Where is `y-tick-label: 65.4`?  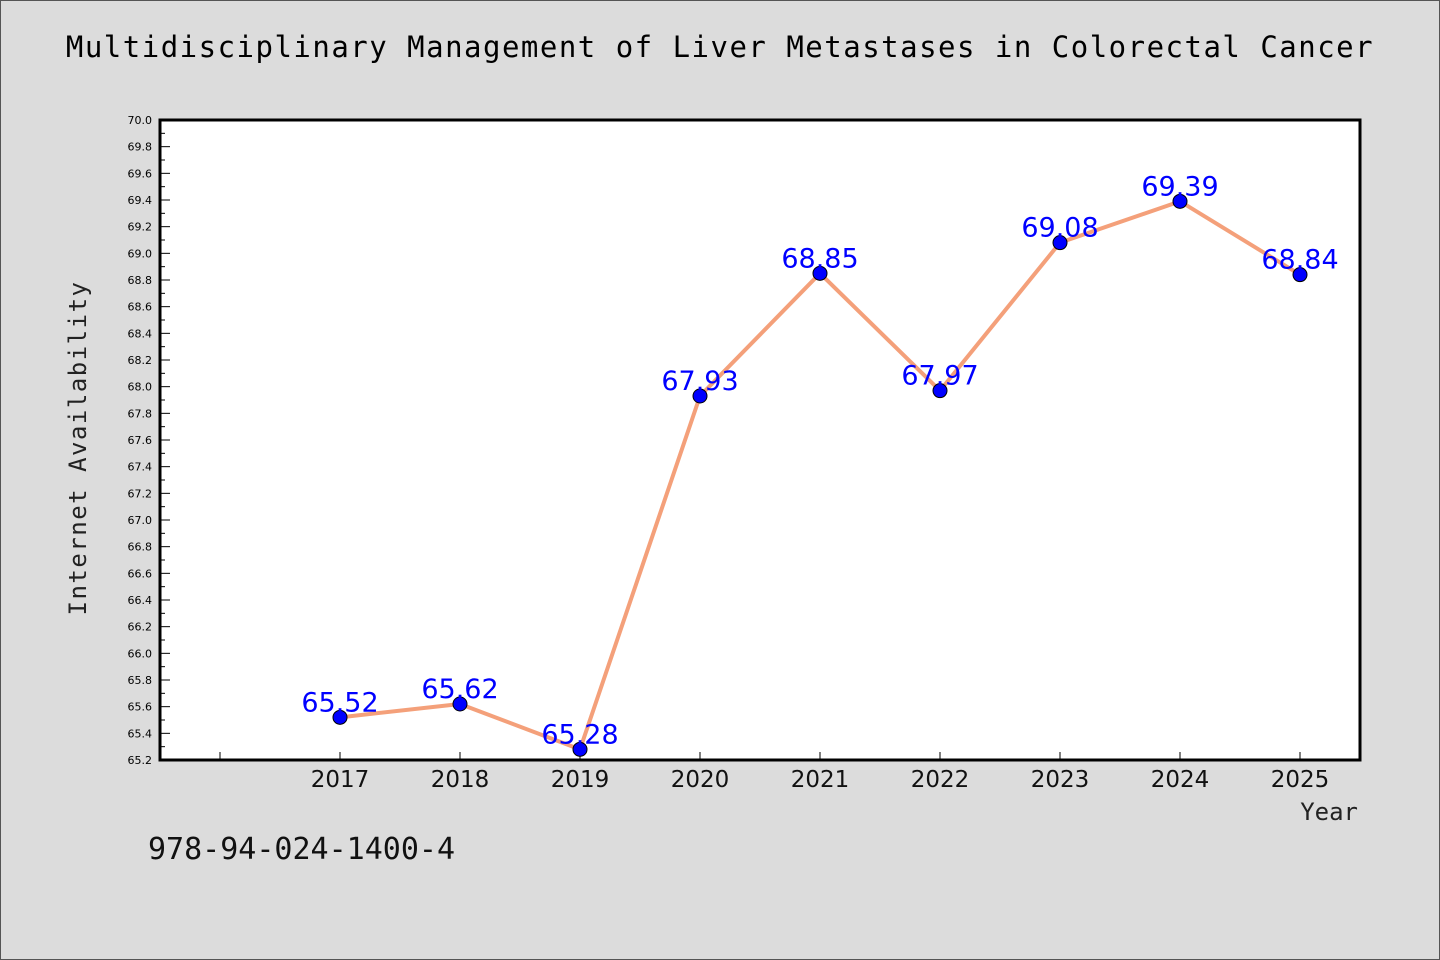 y-tick-label: 65.4 is located at coordinates (140, 733).